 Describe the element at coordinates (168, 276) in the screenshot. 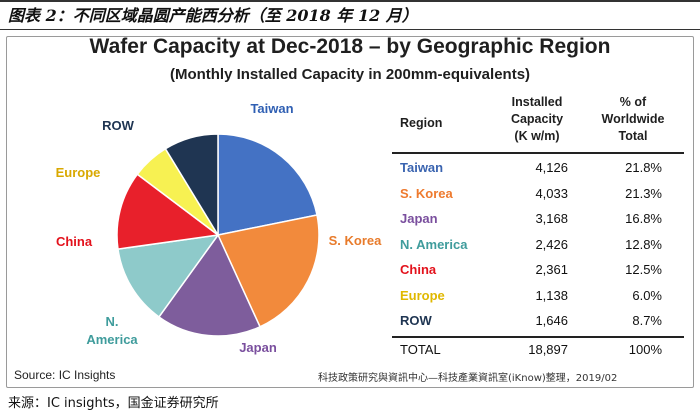

I see `pie-slice-n-america` at that location.